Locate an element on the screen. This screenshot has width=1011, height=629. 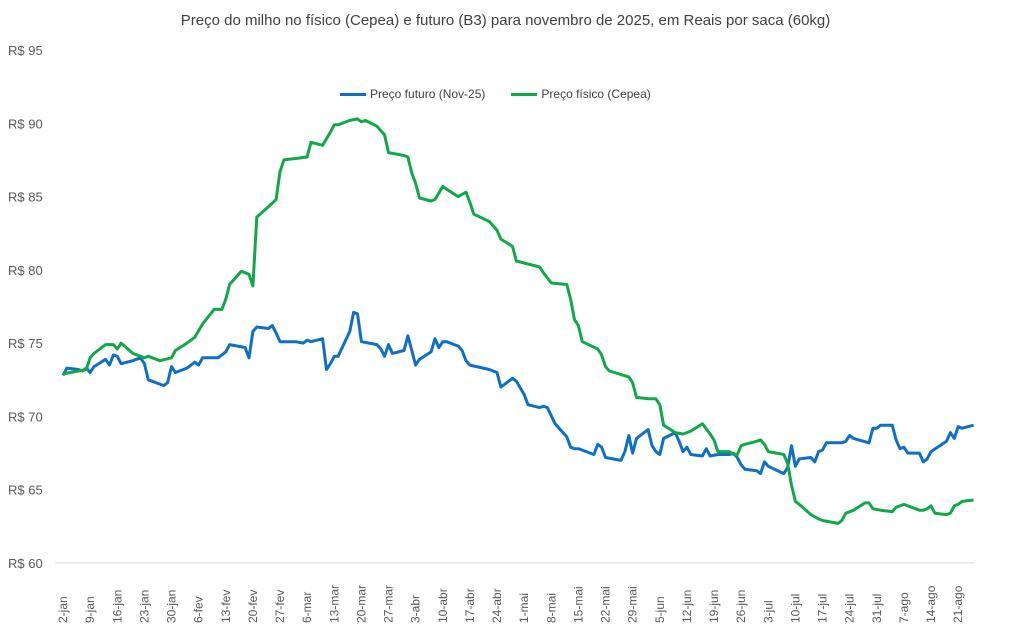
x-tick-label: 19-jun is located at coordinates (714, 606).